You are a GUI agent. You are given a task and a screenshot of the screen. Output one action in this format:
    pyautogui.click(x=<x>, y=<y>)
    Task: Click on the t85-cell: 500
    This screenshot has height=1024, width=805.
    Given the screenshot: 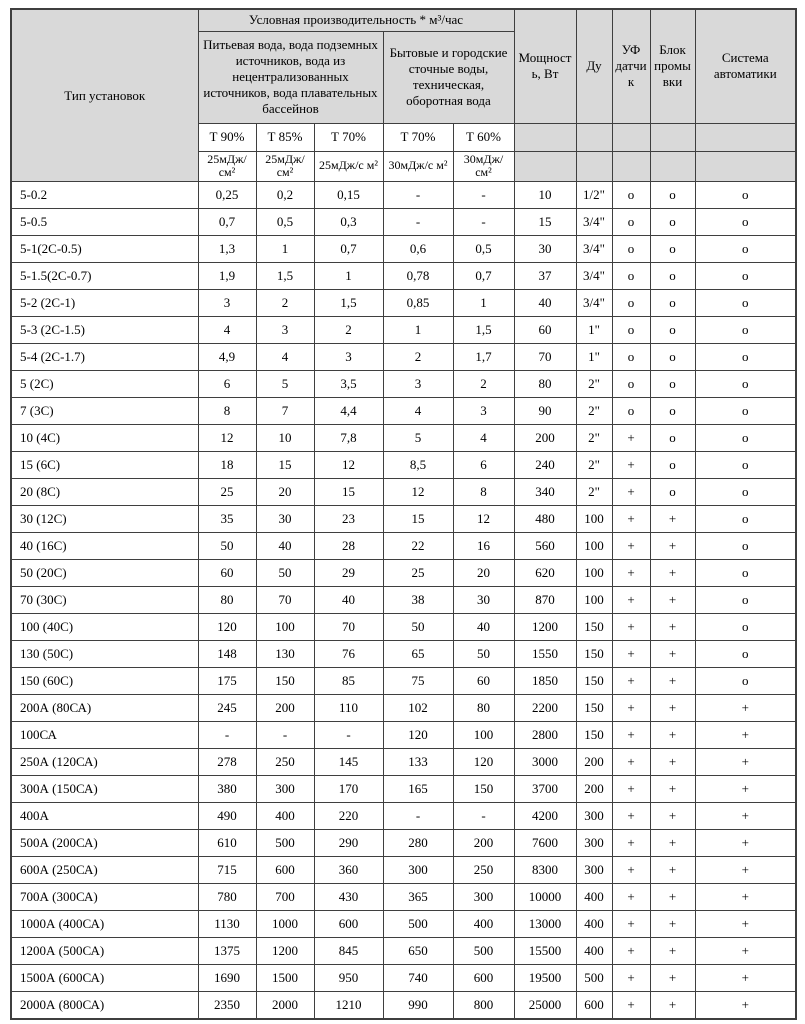 What is the action you would take?
    pyautogui.click(x=285, y=843)
    